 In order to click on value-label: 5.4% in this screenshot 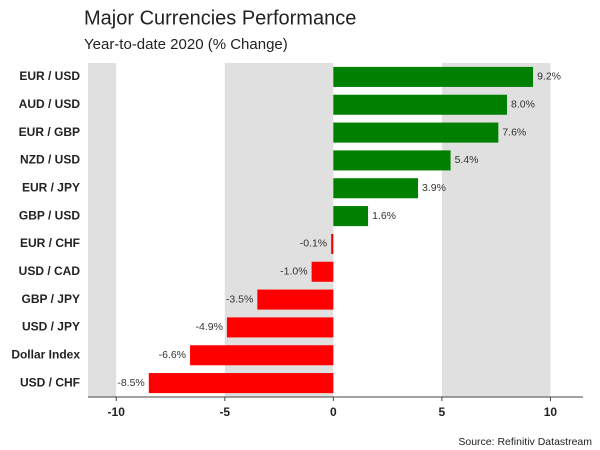, I will do `click(467, 160)`.